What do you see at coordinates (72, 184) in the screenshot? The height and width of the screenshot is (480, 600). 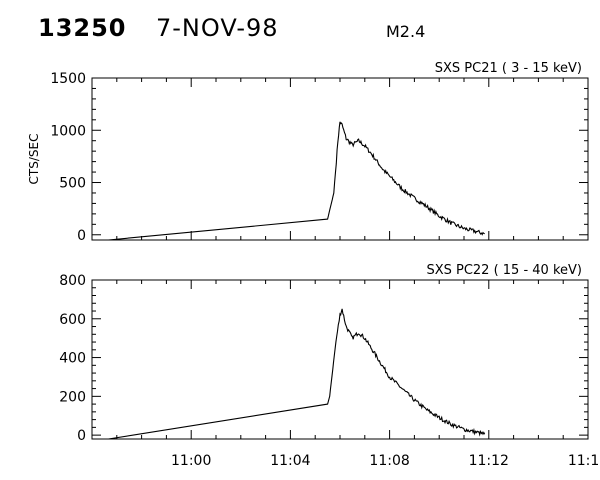 I see `y-tick-label: 500` at bounding box center [72, 184].